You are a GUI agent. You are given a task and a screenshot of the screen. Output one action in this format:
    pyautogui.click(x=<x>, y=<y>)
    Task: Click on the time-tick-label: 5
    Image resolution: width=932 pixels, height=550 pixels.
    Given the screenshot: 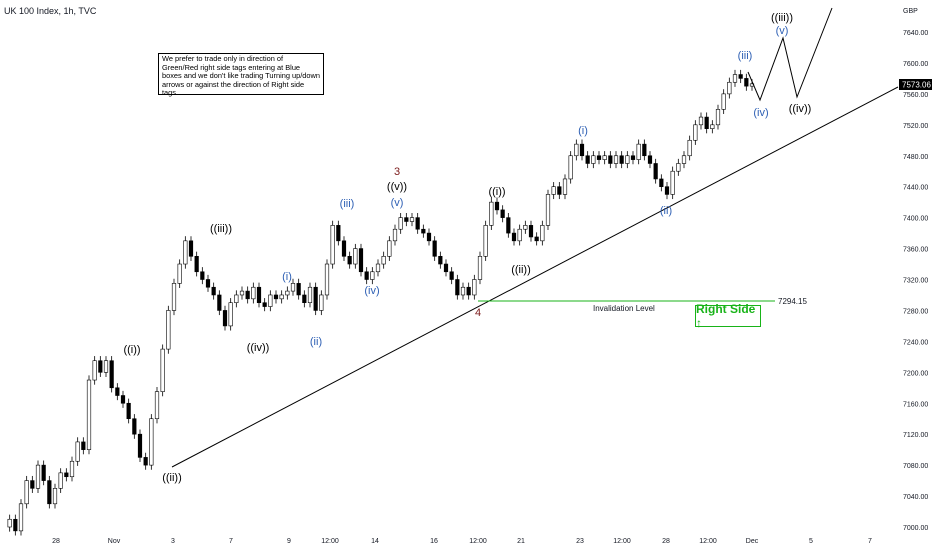 What is the action you would take?
    pyautogui.click(x=811, y=541)
    